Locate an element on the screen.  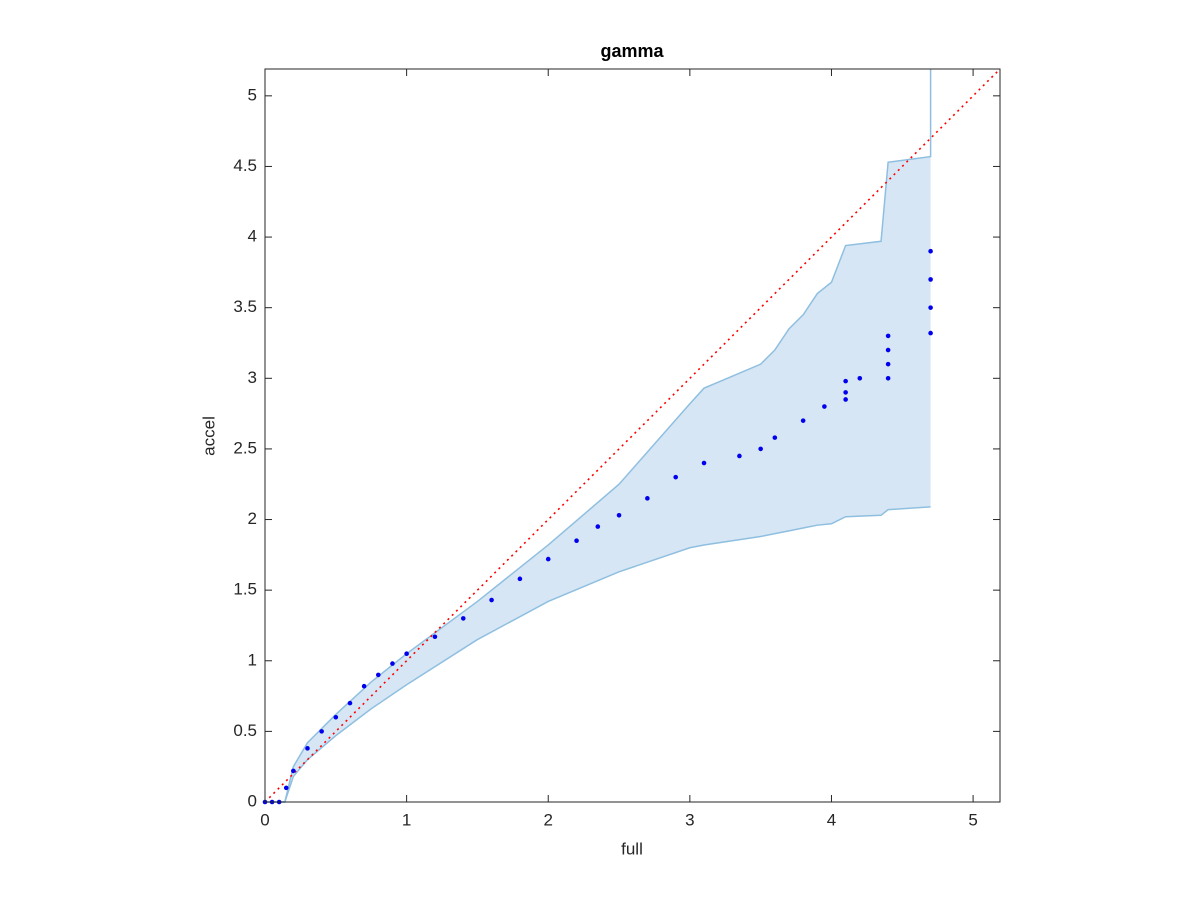
y-tick-label: 0 is located at coordinates (252, 800).